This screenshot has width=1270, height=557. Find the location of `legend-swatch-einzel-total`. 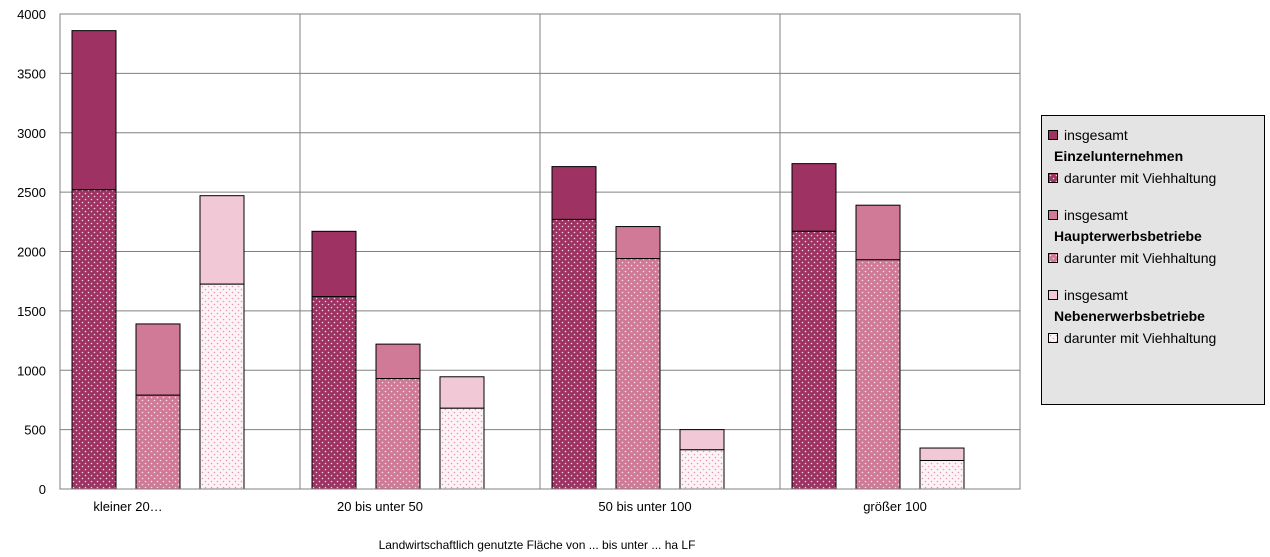

legend-swatch-einzel-total is located at coordinates (1053, 134).